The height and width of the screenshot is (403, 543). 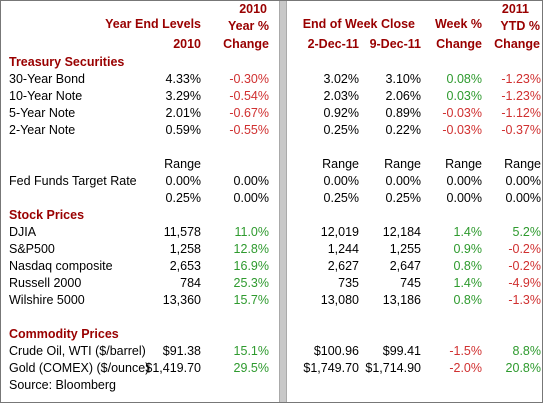 What do you see at coordinates (251, 249) in the screenshot?
I see `cell: 12.8%` at bounding box center [251, 249].